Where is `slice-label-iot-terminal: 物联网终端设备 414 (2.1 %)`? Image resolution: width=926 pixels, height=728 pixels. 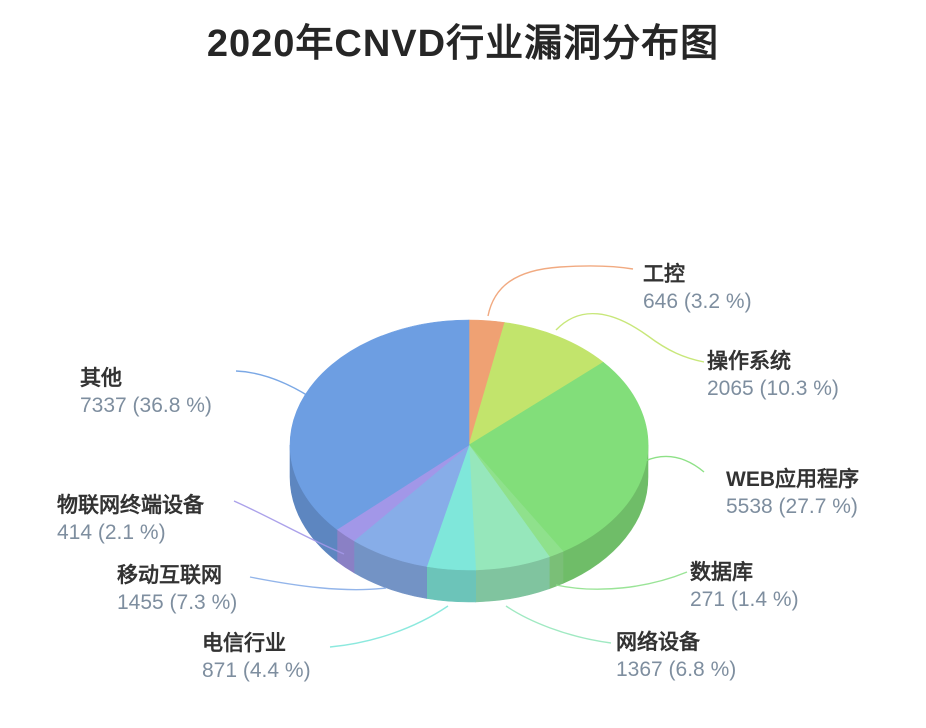
slice-label-iot-terminal: 物联网终端设备 414 (2.1 %) is located at coordinates (130, 519).